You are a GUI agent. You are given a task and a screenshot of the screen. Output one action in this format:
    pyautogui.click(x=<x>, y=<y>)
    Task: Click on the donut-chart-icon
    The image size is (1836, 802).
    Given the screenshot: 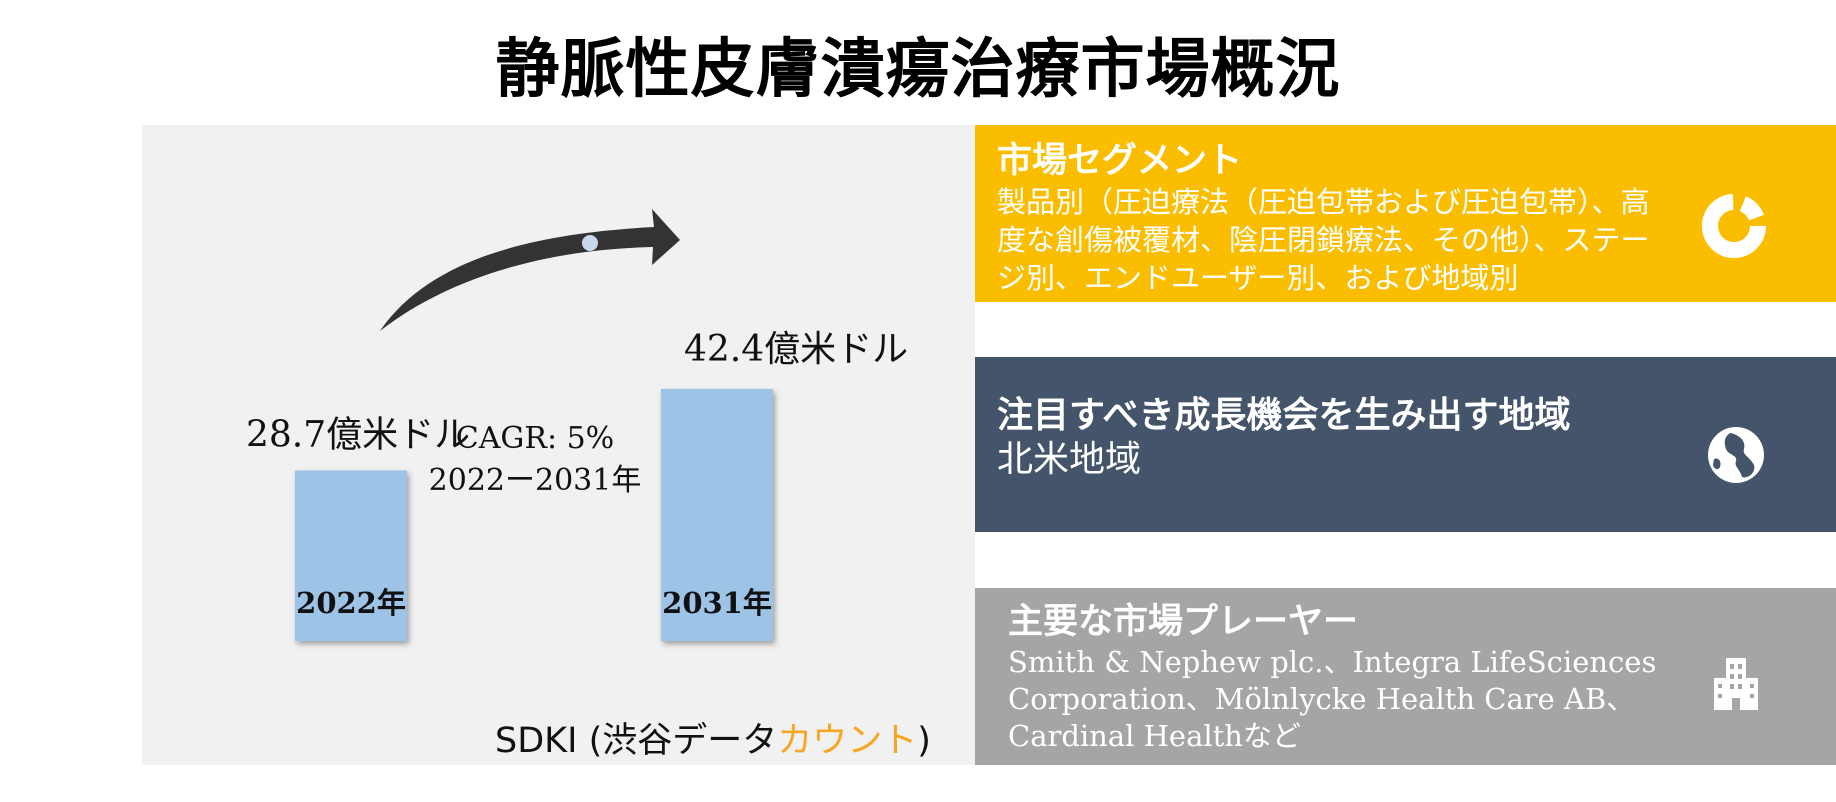 What is the action you would take?
    pyautogui.click(x=1734, y=226)
    